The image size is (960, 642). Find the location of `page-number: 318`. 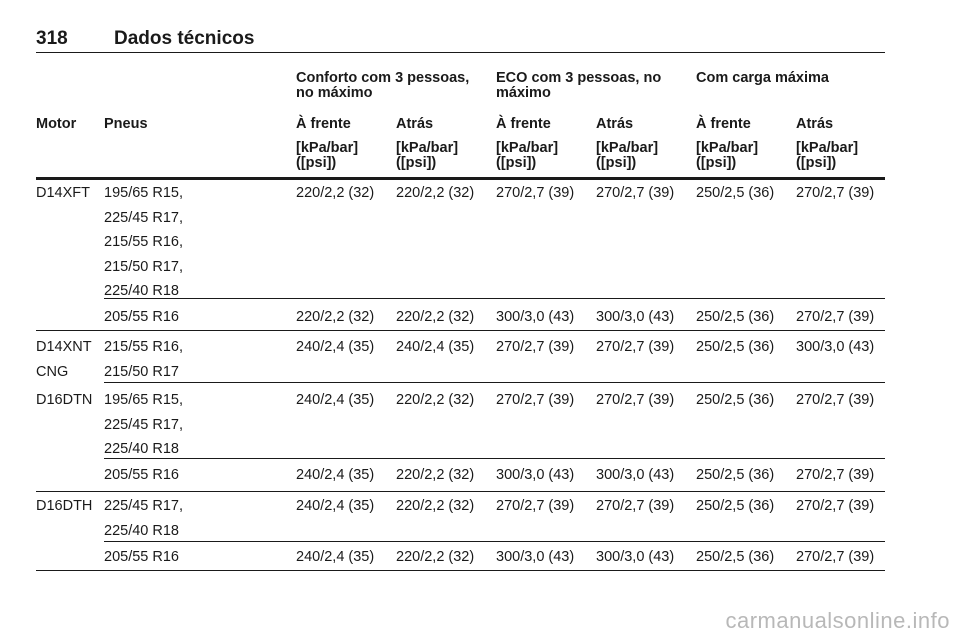

page-number: 318 is located at coordinates (52, 38).